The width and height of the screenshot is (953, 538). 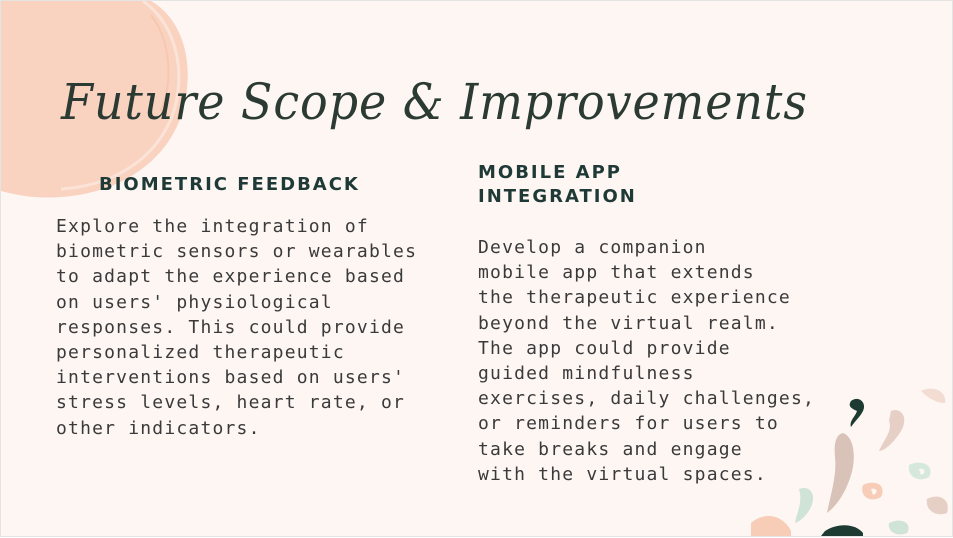 I want to click on mobile-app-integration-heading: MOBILE APP INTEGRATION, so click(x=557, y=184).